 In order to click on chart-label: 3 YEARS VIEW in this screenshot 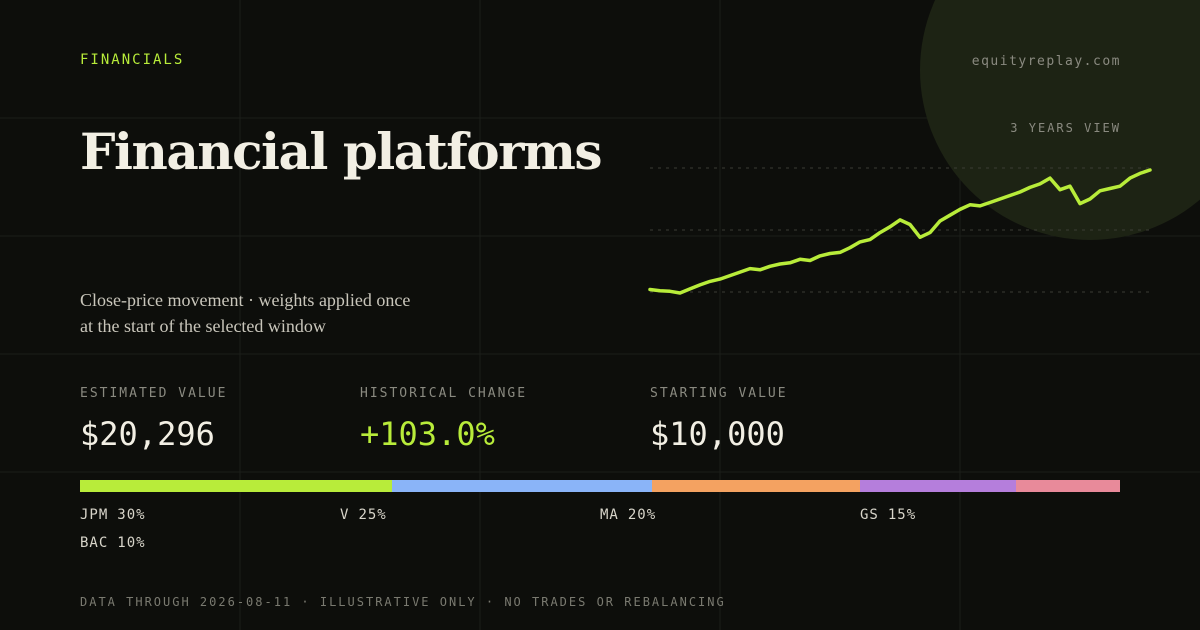, I will do `click(1065, 128)`.